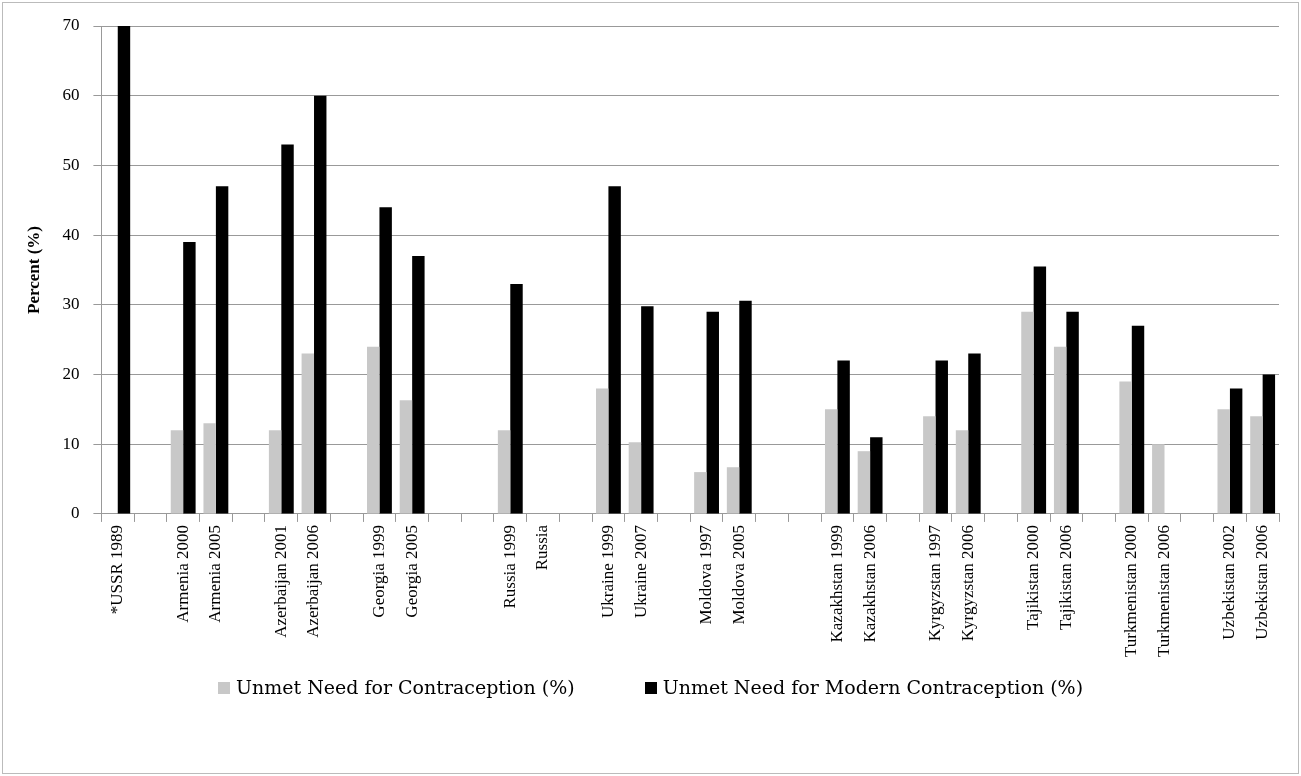 The width and height of the screenshot is (1301, 776). What do you see at coordinates (706, 574) in the screenshot?
I see `x-tick-label: Moldova 1997` at bounding box center [706, 574].